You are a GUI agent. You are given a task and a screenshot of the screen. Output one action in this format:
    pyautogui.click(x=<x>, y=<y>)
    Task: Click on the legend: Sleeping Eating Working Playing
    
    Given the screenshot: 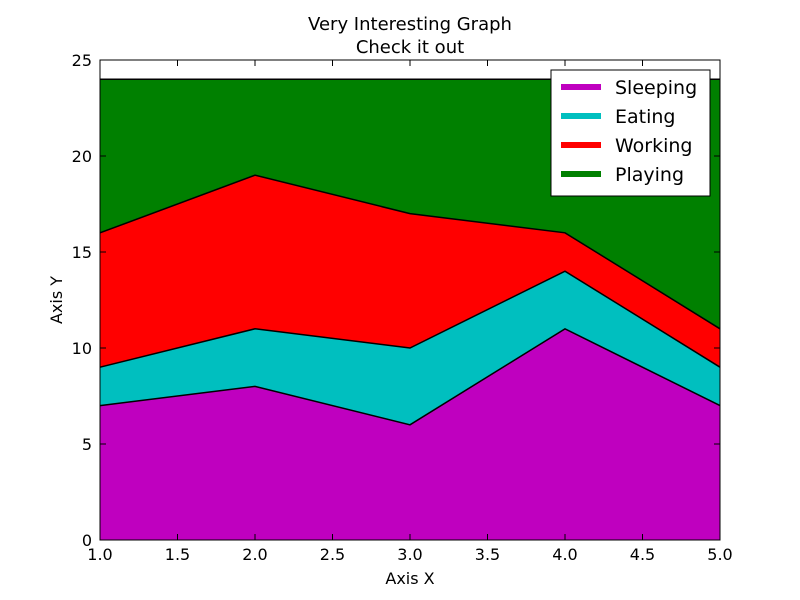 What is the action you would take?
    pyautogui.click(x=630, y=133)
    